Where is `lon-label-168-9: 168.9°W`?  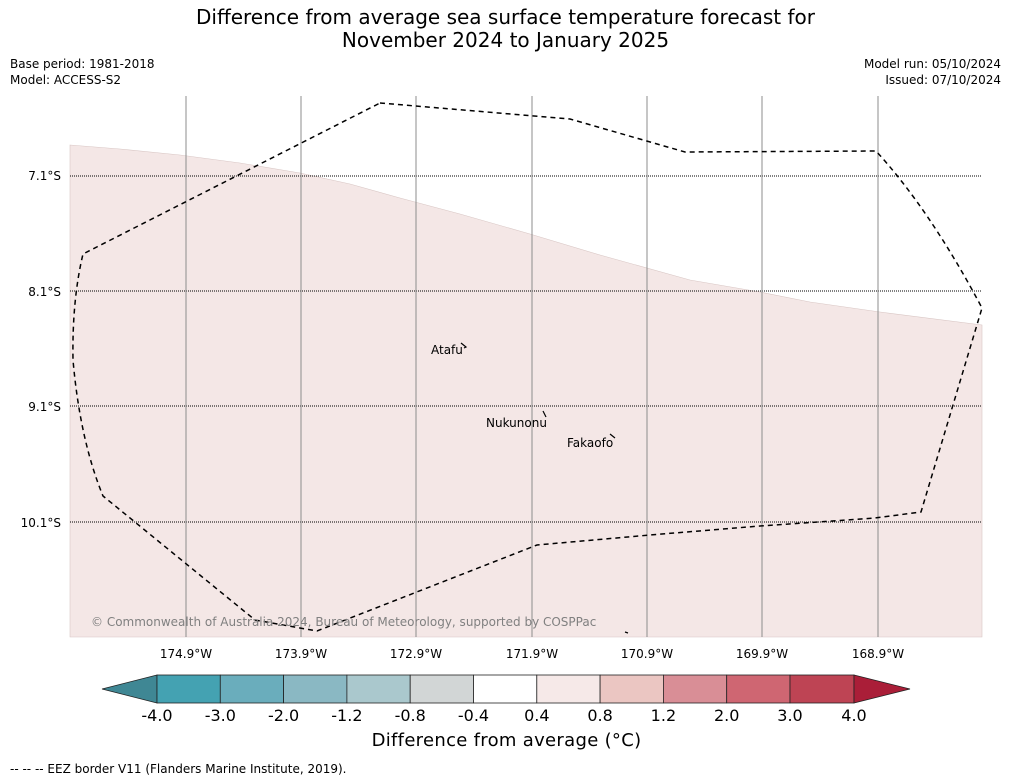 lon-label-168-9: 168.9°W is located at coordinates (878, 654).